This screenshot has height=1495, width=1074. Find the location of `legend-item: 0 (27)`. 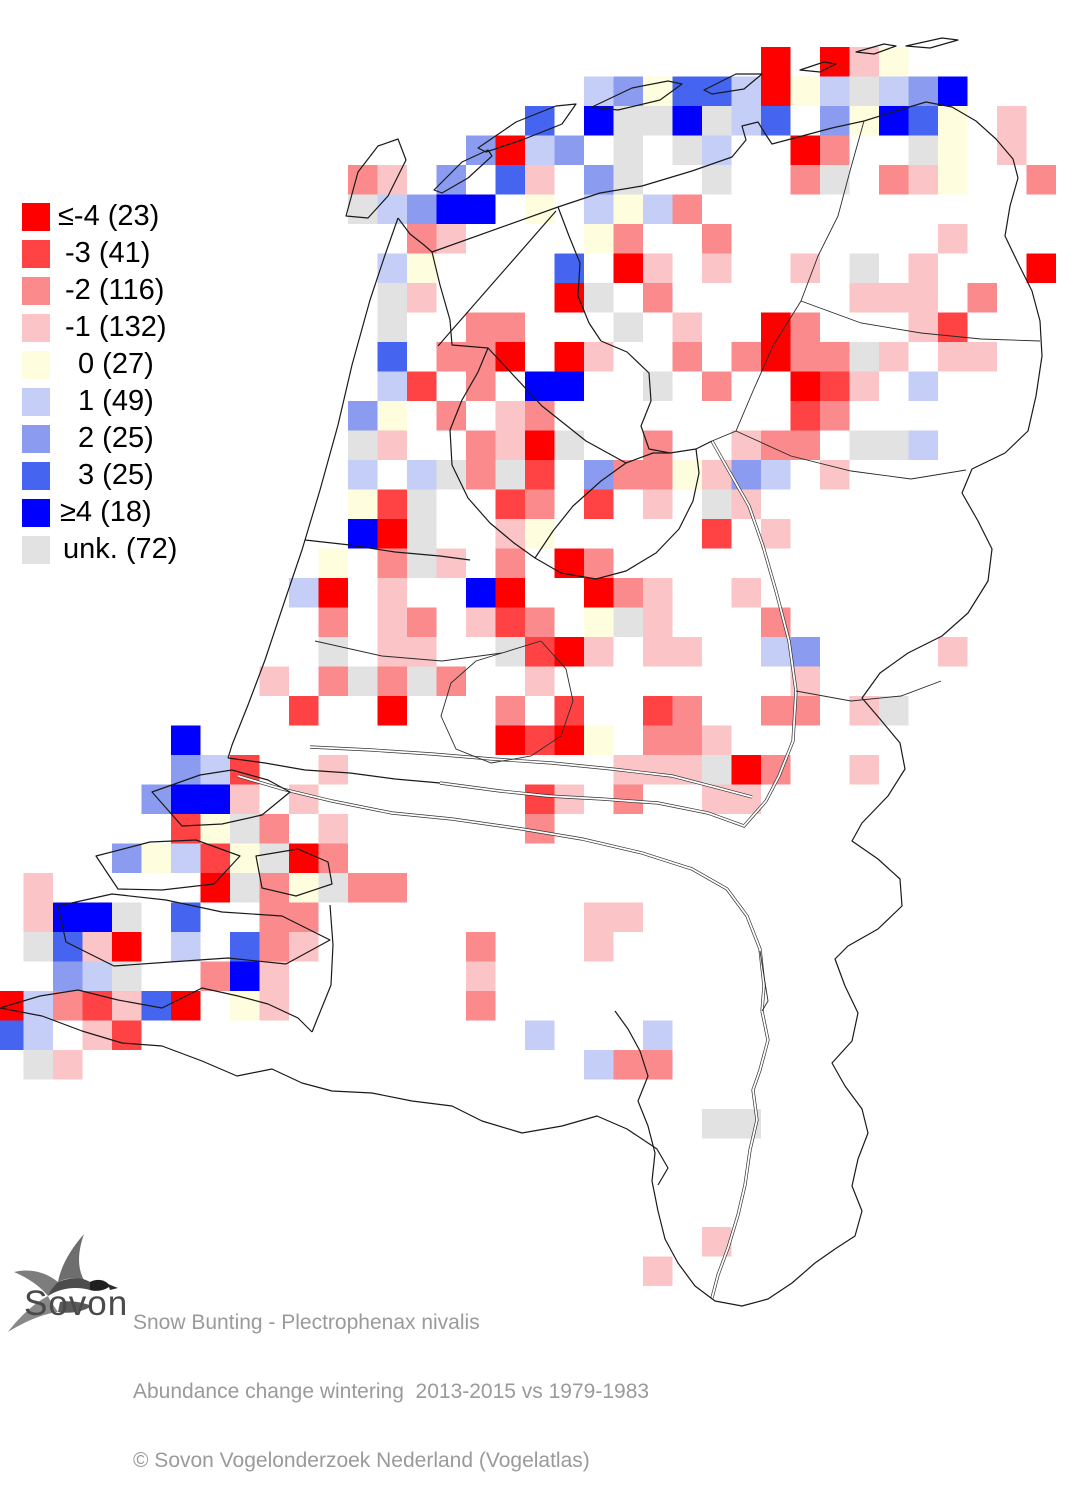

legend-item: 0 (27) is located at coordinates (99, 364).